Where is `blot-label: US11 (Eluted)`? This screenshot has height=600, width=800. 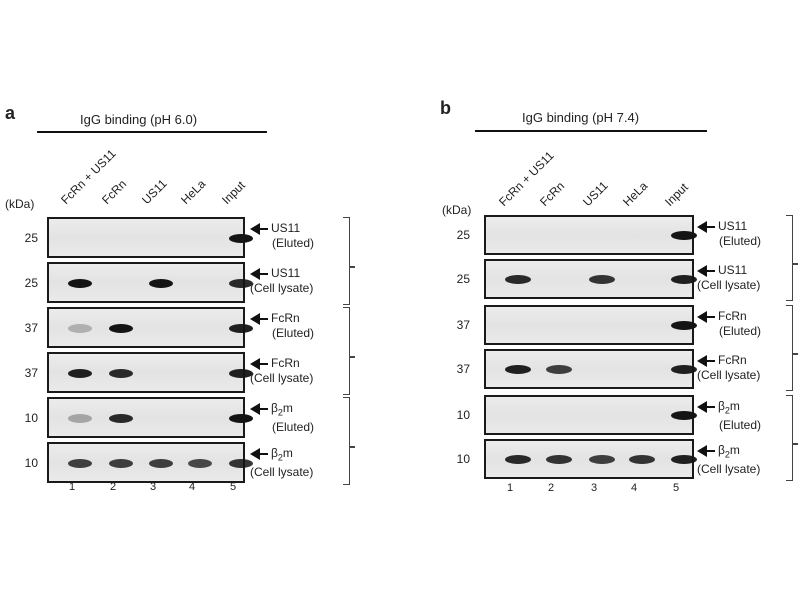 blot-label: US11 (Eluted) is located at coordinates (282, 236).